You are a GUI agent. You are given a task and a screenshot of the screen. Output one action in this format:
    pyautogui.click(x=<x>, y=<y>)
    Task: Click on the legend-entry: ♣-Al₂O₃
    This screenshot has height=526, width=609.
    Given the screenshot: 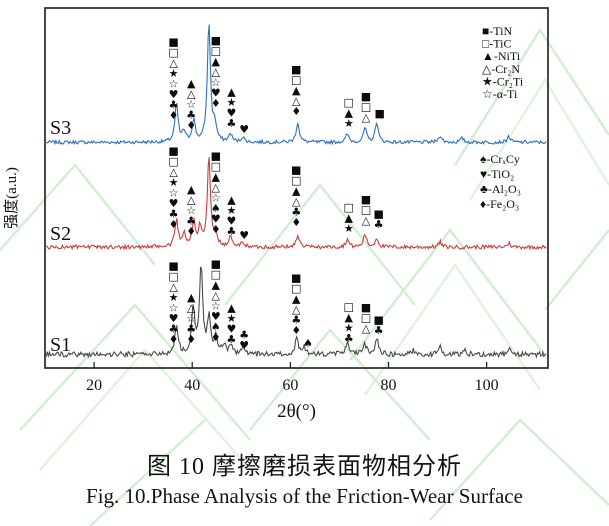 What is the action you would take?
    pyautogui.click(x=500, y=189)
    